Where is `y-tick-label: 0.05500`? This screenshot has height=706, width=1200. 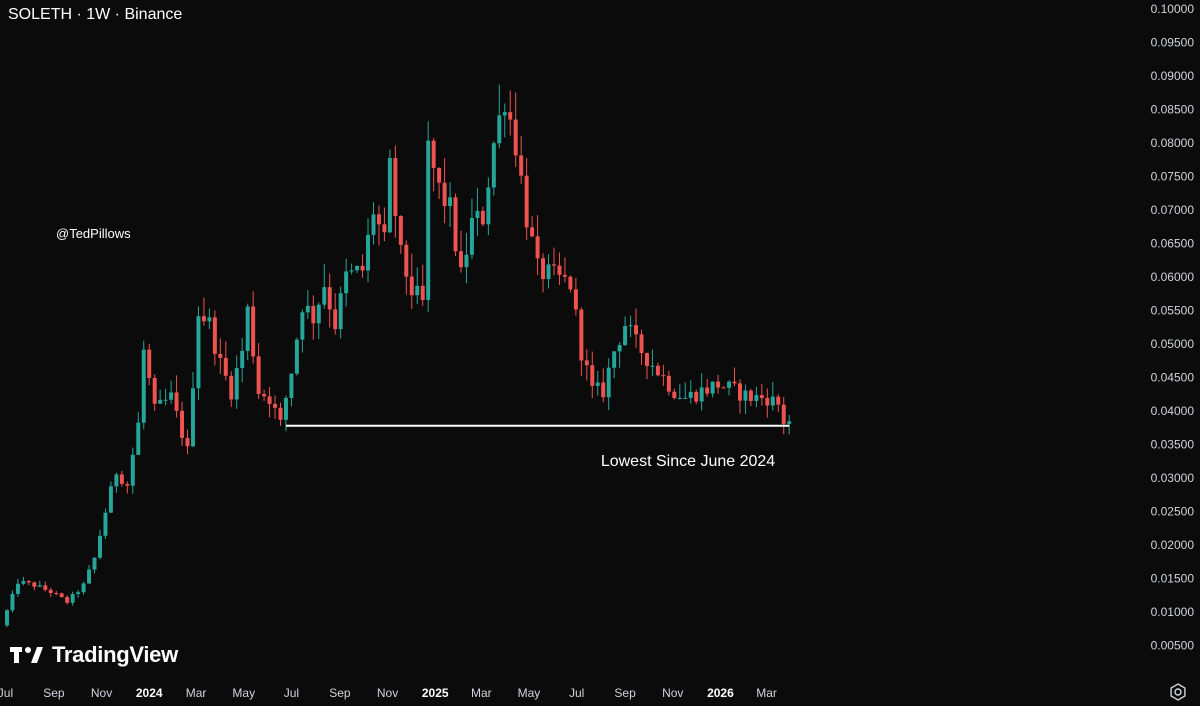 y-tick-label: 0.05500 is located at coordinates (1173, 311).